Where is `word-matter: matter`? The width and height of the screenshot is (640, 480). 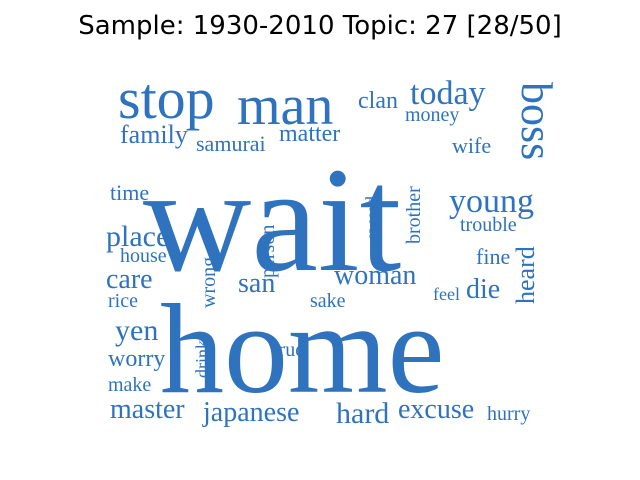
word-matter: matter is located at coordinates (309, 134).